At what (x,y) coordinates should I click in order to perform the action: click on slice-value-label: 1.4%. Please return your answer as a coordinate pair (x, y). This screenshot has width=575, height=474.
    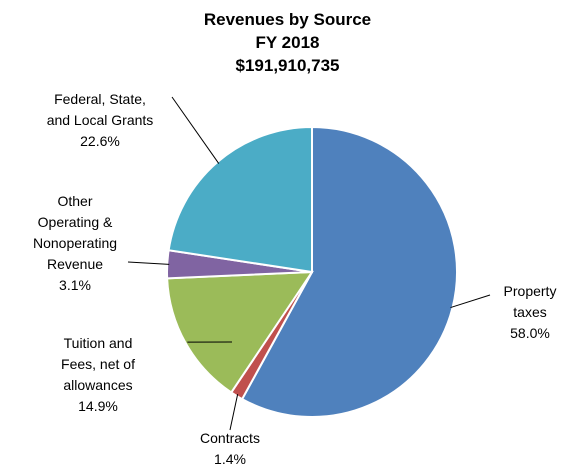
    Looking at the image, I should click on (230, 459).